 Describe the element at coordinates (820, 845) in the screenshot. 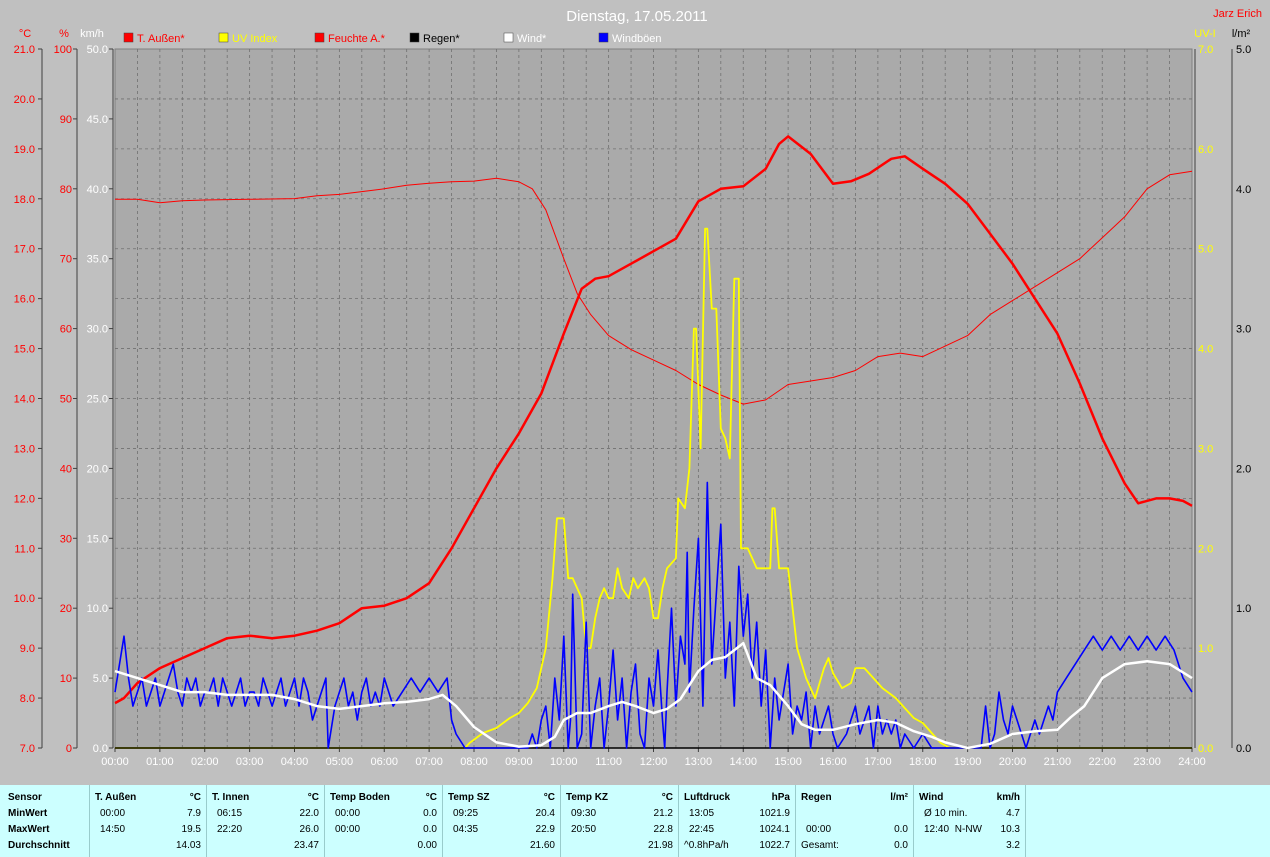

I see `stats-avg-label: Gesamt:` at that location.